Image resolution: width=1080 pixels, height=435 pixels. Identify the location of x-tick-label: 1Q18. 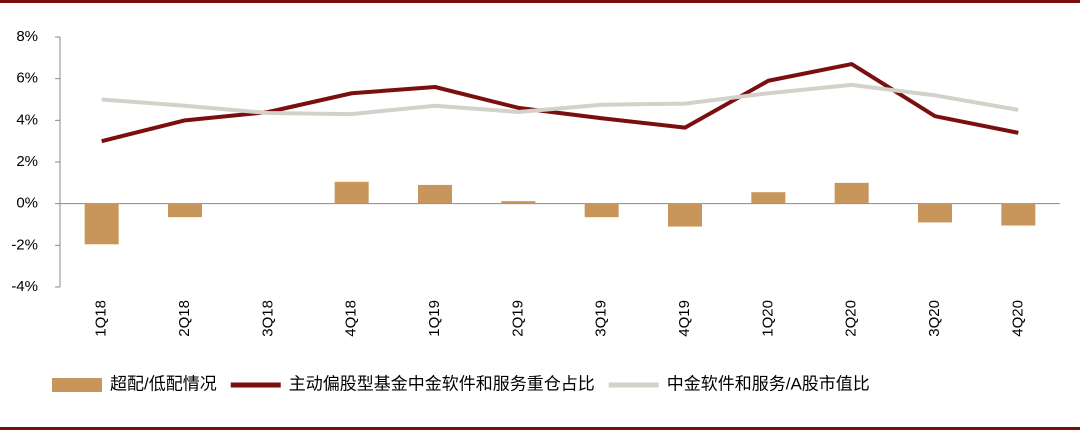
(101, 318).